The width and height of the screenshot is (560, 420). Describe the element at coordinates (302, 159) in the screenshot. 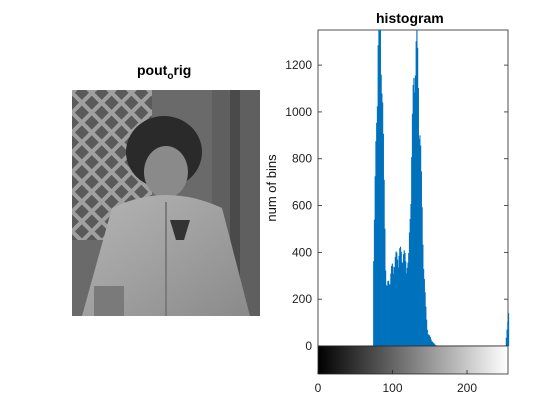

I see `y-tick-label: 800` at that location.